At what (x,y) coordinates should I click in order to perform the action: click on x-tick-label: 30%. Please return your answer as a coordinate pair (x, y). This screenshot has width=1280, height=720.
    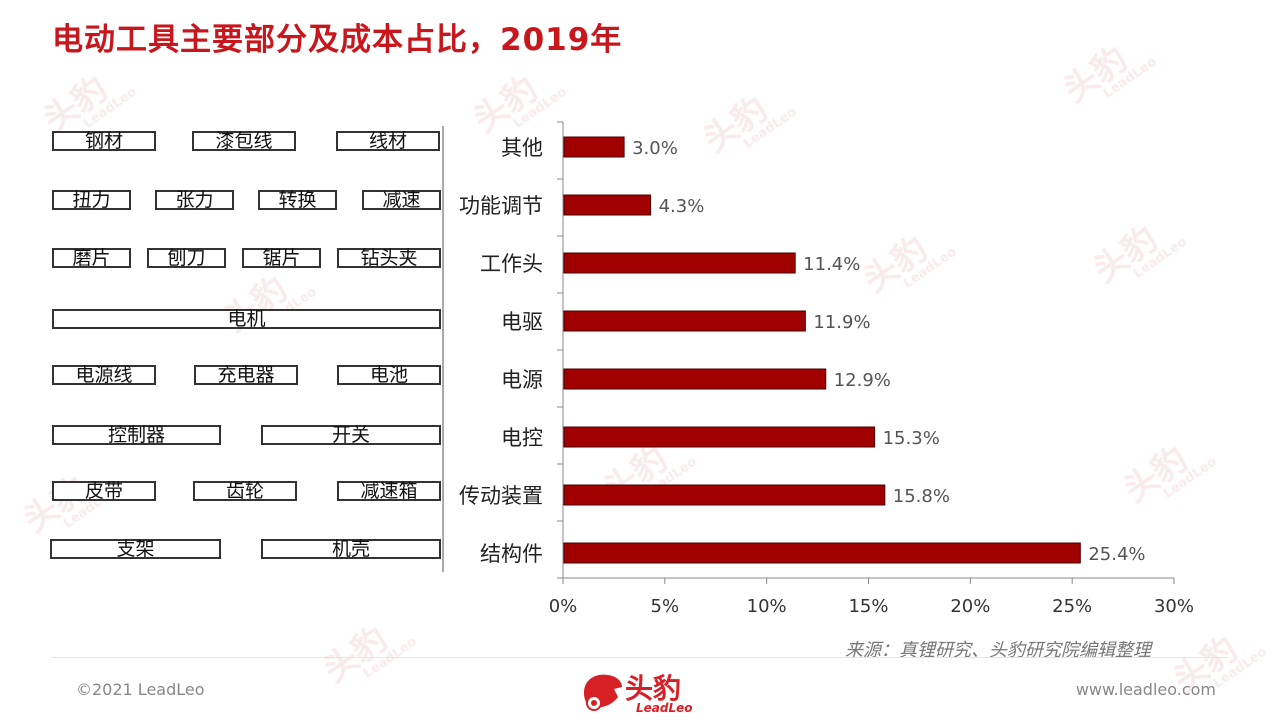
    Looking at the image, I should click on (1174, 606).